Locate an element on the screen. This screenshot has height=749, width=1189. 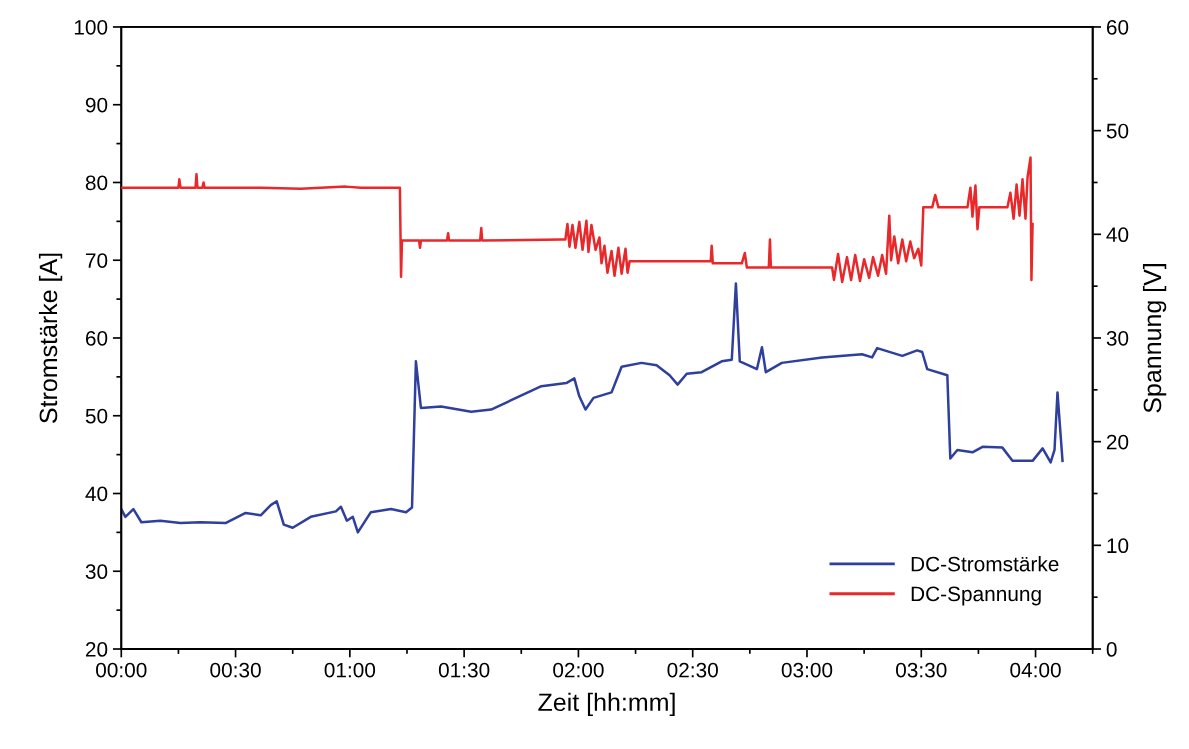
line-series is located at coordinates (577, 220).